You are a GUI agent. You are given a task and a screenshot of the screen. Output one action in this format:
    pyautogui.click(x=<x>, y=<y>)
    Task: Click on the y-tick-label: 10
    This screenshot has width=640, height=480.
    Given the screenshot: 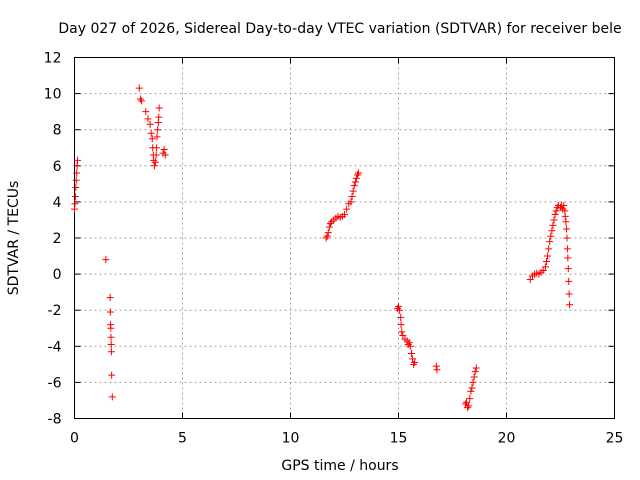 What is the action you would take?
    pyautogui.click(x=53, y=95)
    